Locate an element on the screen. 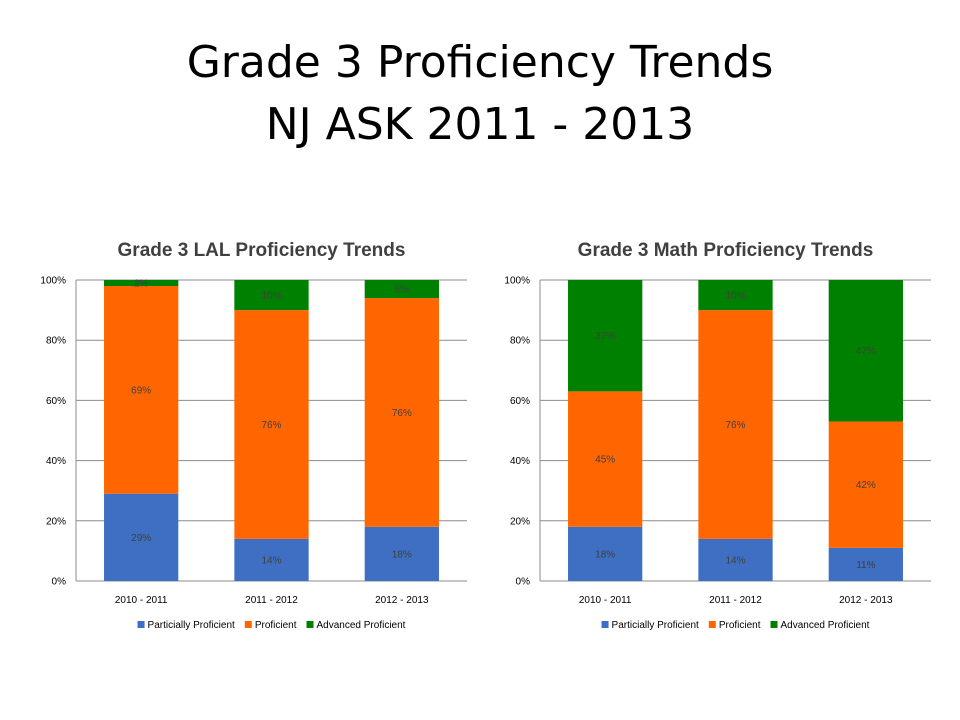  data-label: 42% is located at coordinates (866, 485).